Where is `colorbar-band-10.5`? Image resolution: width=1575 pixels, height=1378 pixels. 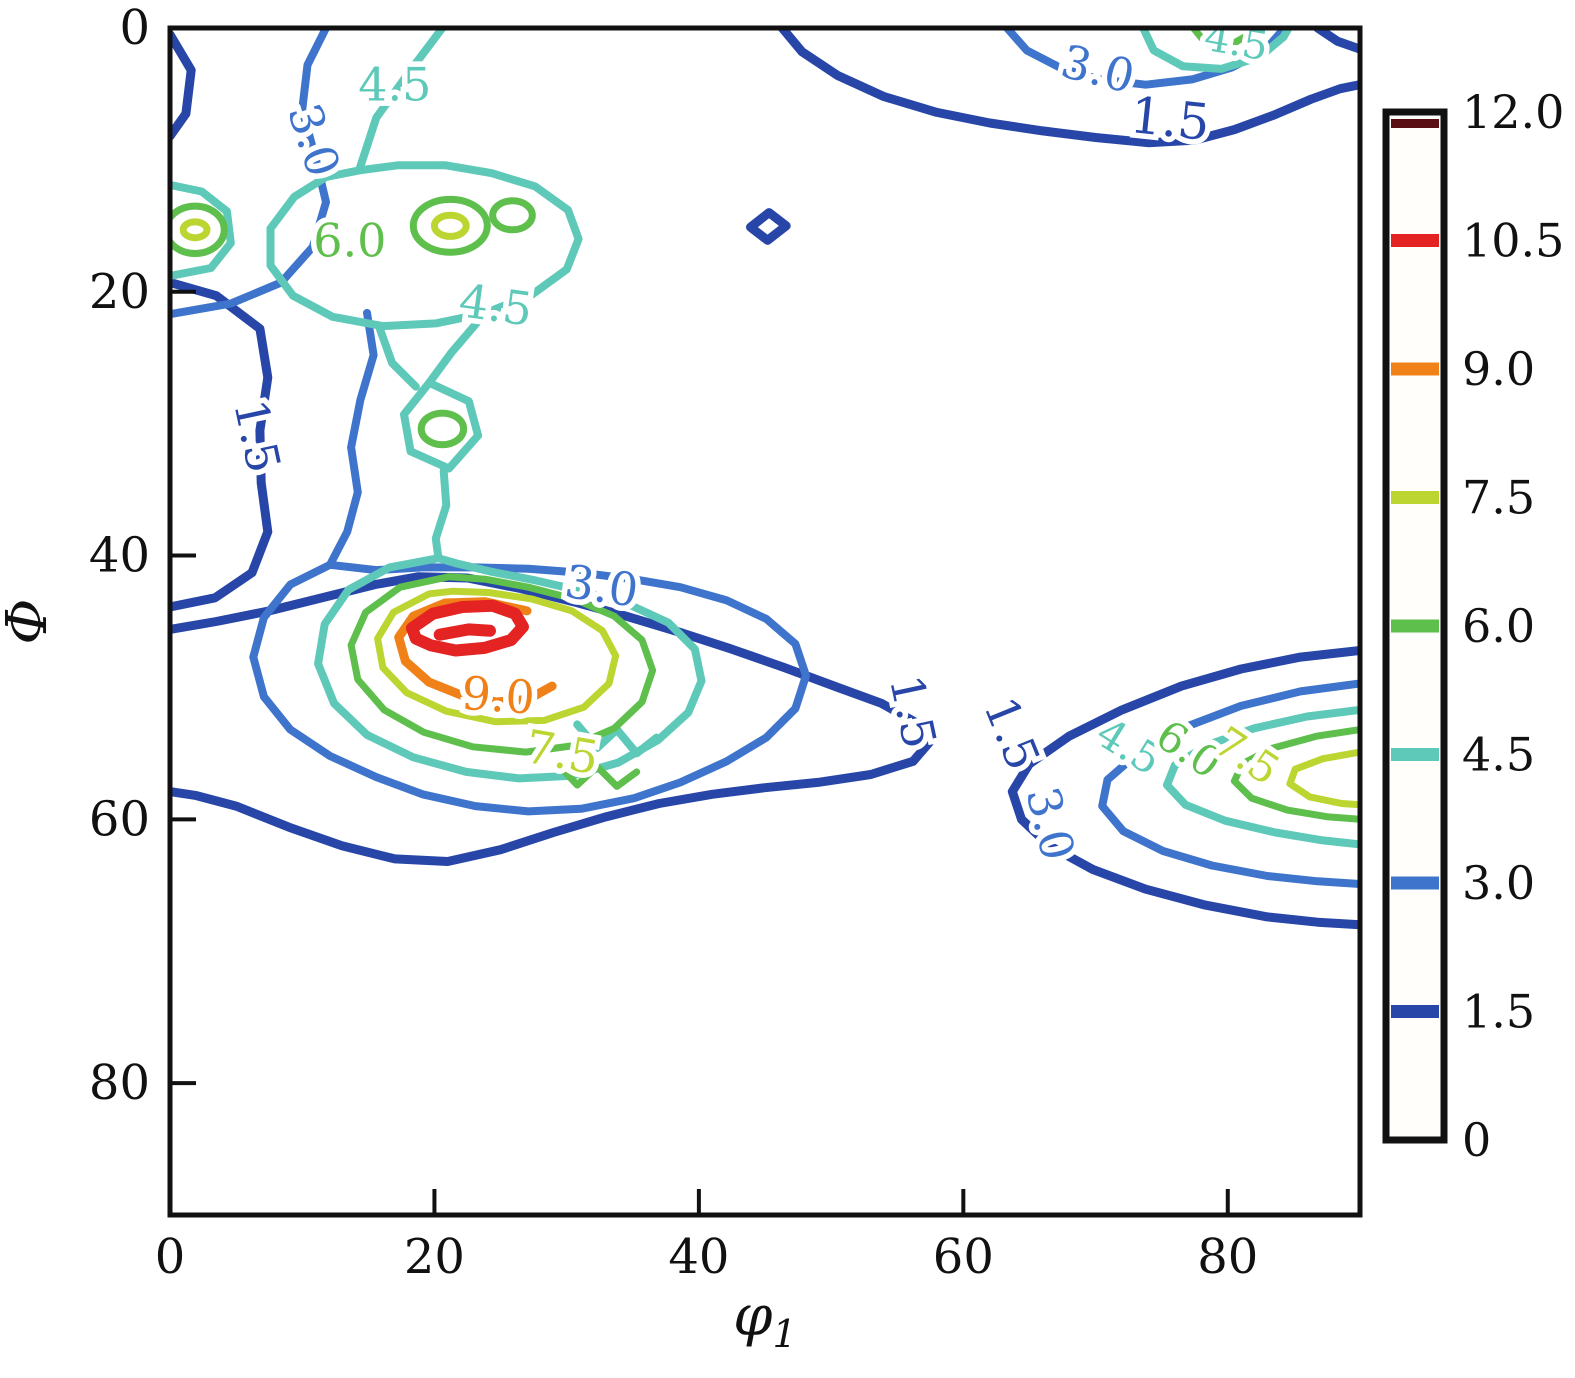
colorbar-band-10.5 is located at coordinates (1415, 240).